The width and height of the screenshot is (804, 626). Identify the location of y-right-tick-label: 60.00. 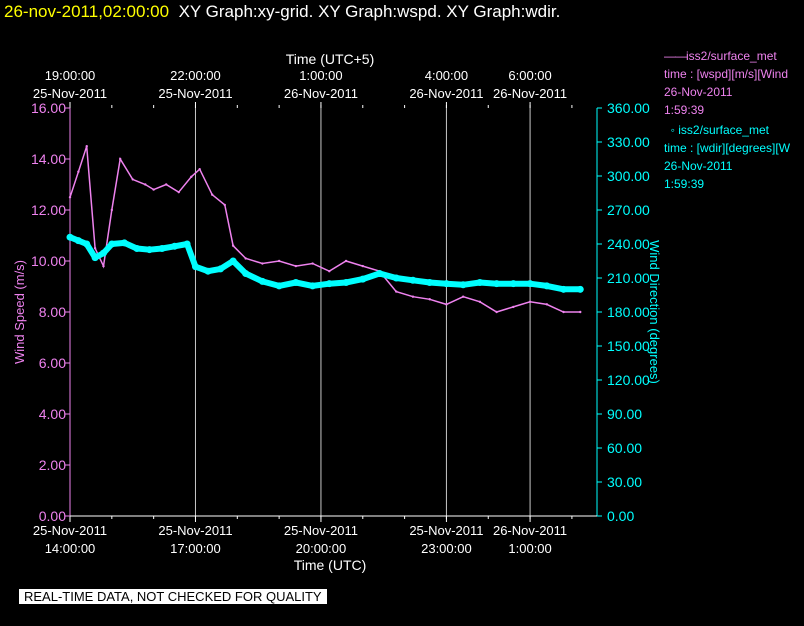
(624, 448).